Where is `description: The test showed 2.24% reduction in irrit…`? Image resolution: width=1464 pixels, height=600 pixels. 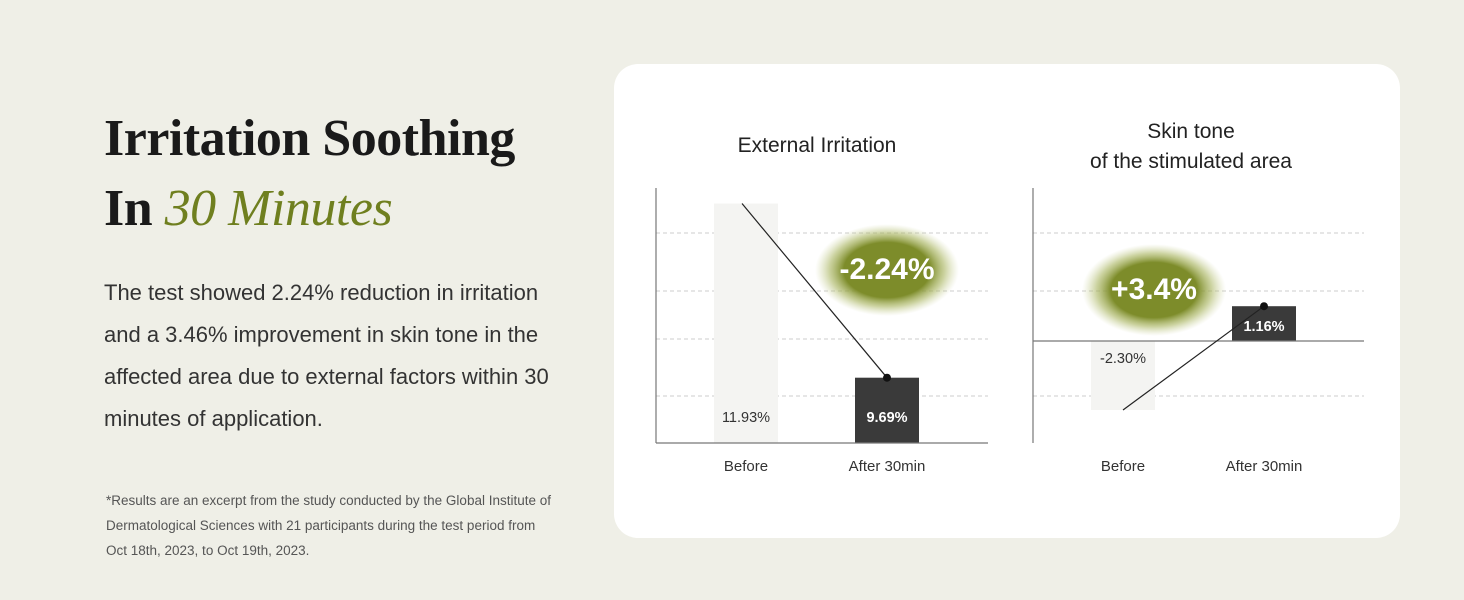 description: The test showed 2.24% reduction in irrit… is located at coordinates (326, 355).